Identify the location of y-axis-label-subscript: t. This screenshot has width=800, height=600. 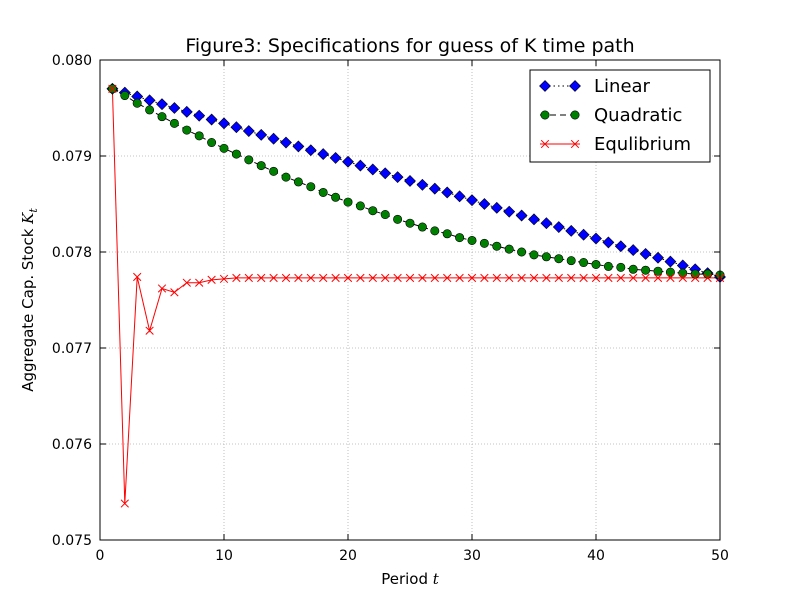
(33, 210).